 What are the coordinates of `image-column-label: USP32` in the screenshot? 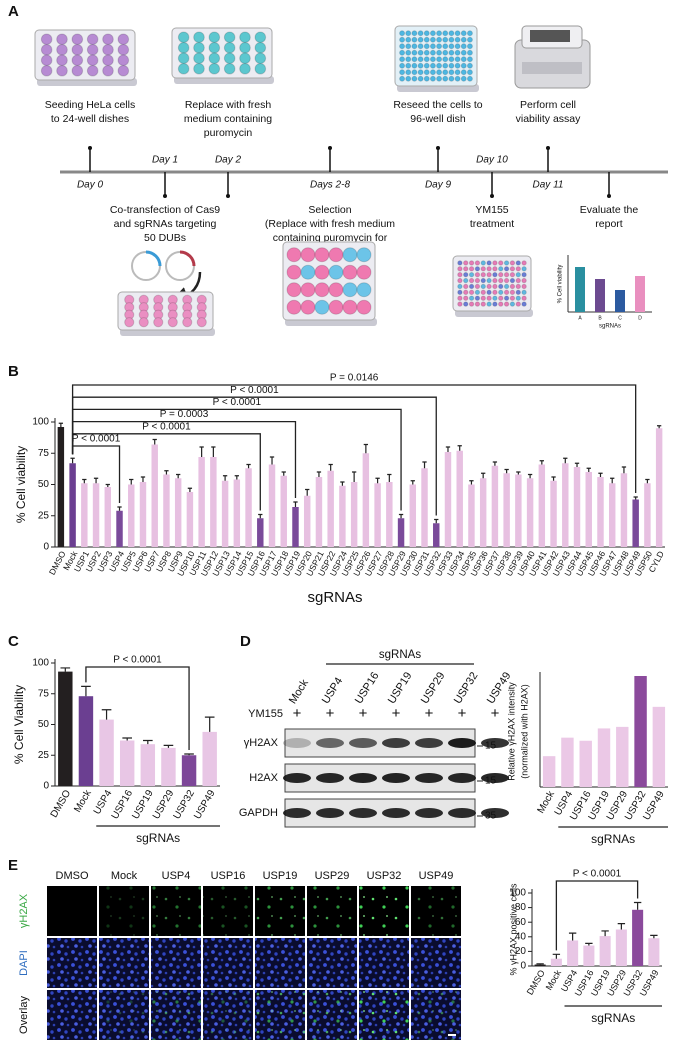 It's located at (384, 876).